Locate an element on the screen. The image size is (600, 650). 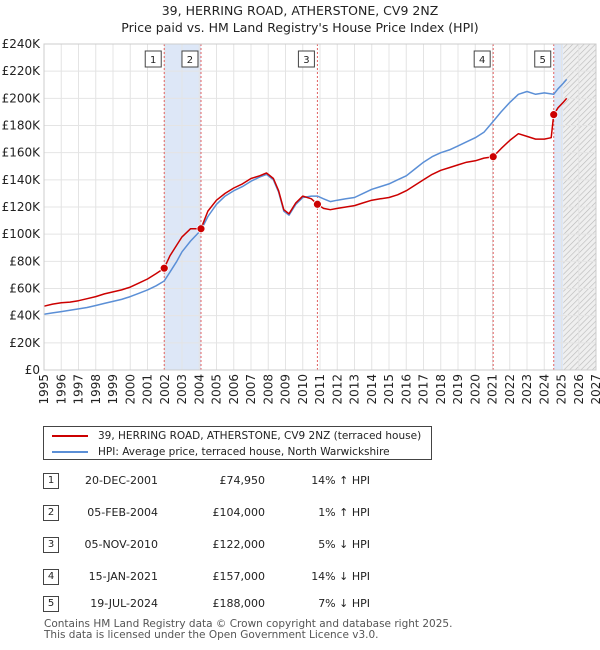
x-tick-label: 1999 is located at coordinates (113, 389).